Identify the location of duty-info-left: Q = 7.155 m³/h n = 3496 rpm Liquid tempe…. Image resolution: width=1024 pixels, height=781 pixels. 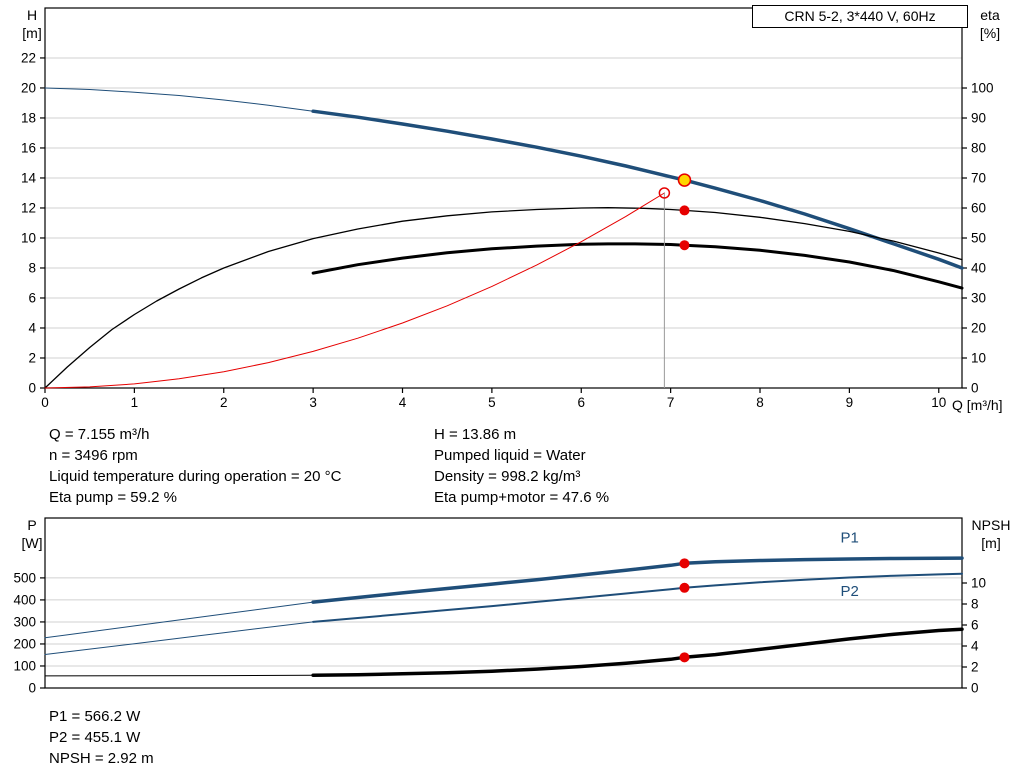
(195, 466).